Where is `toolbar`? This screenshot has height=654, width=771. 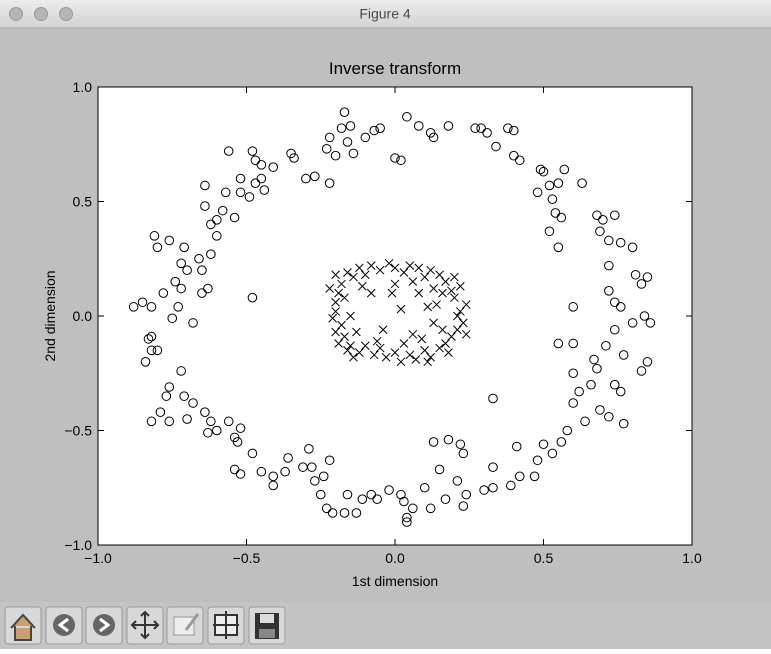
toolbar is located at coordinates (145, 625).